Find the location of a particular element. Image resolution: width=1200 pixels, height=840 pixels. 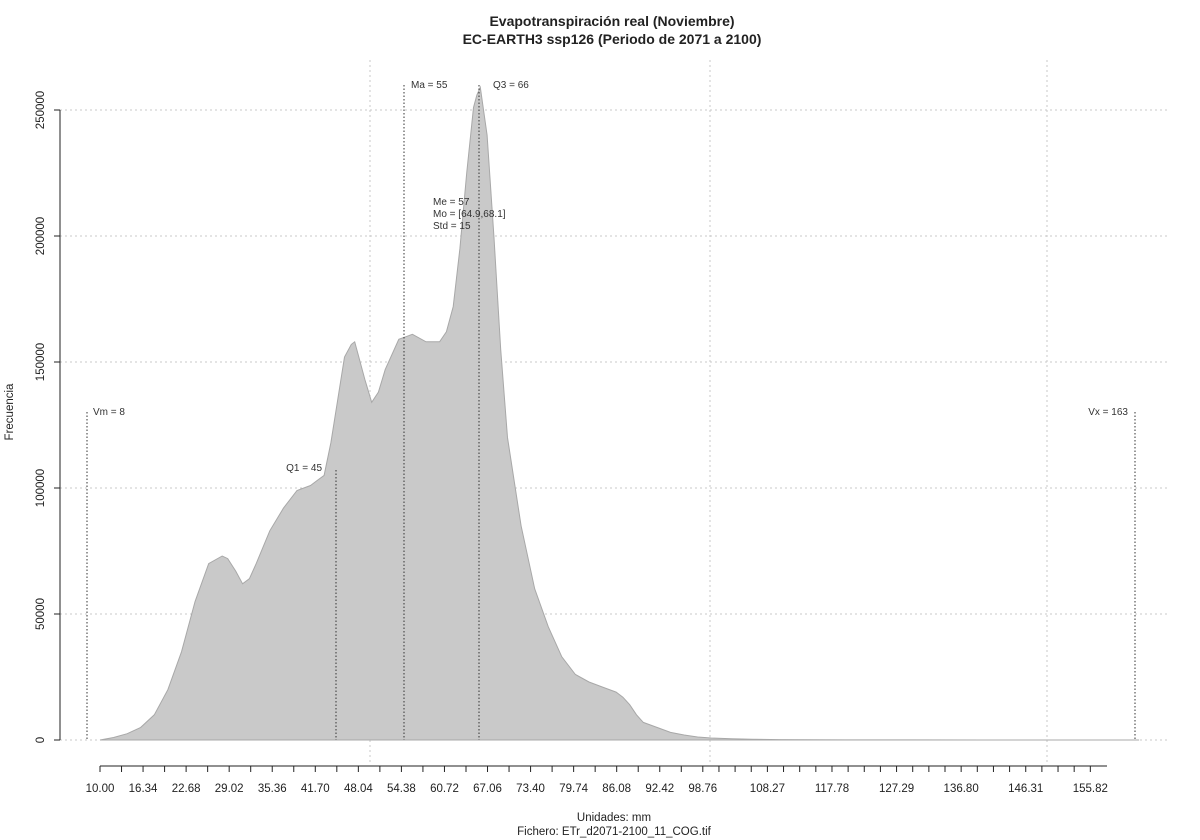

annotation-q3: Q3 = 66 is located at coordinates (511, 85).